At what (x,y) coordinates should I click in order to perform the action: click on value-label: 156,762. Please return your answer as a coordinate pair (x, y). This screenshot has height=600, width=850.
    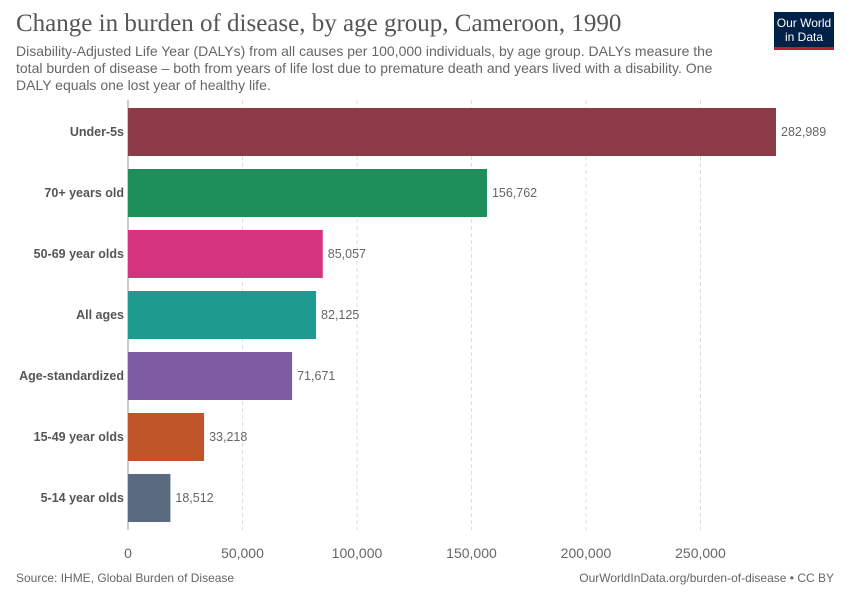
    Looking at the image, I should click on (514, 193).